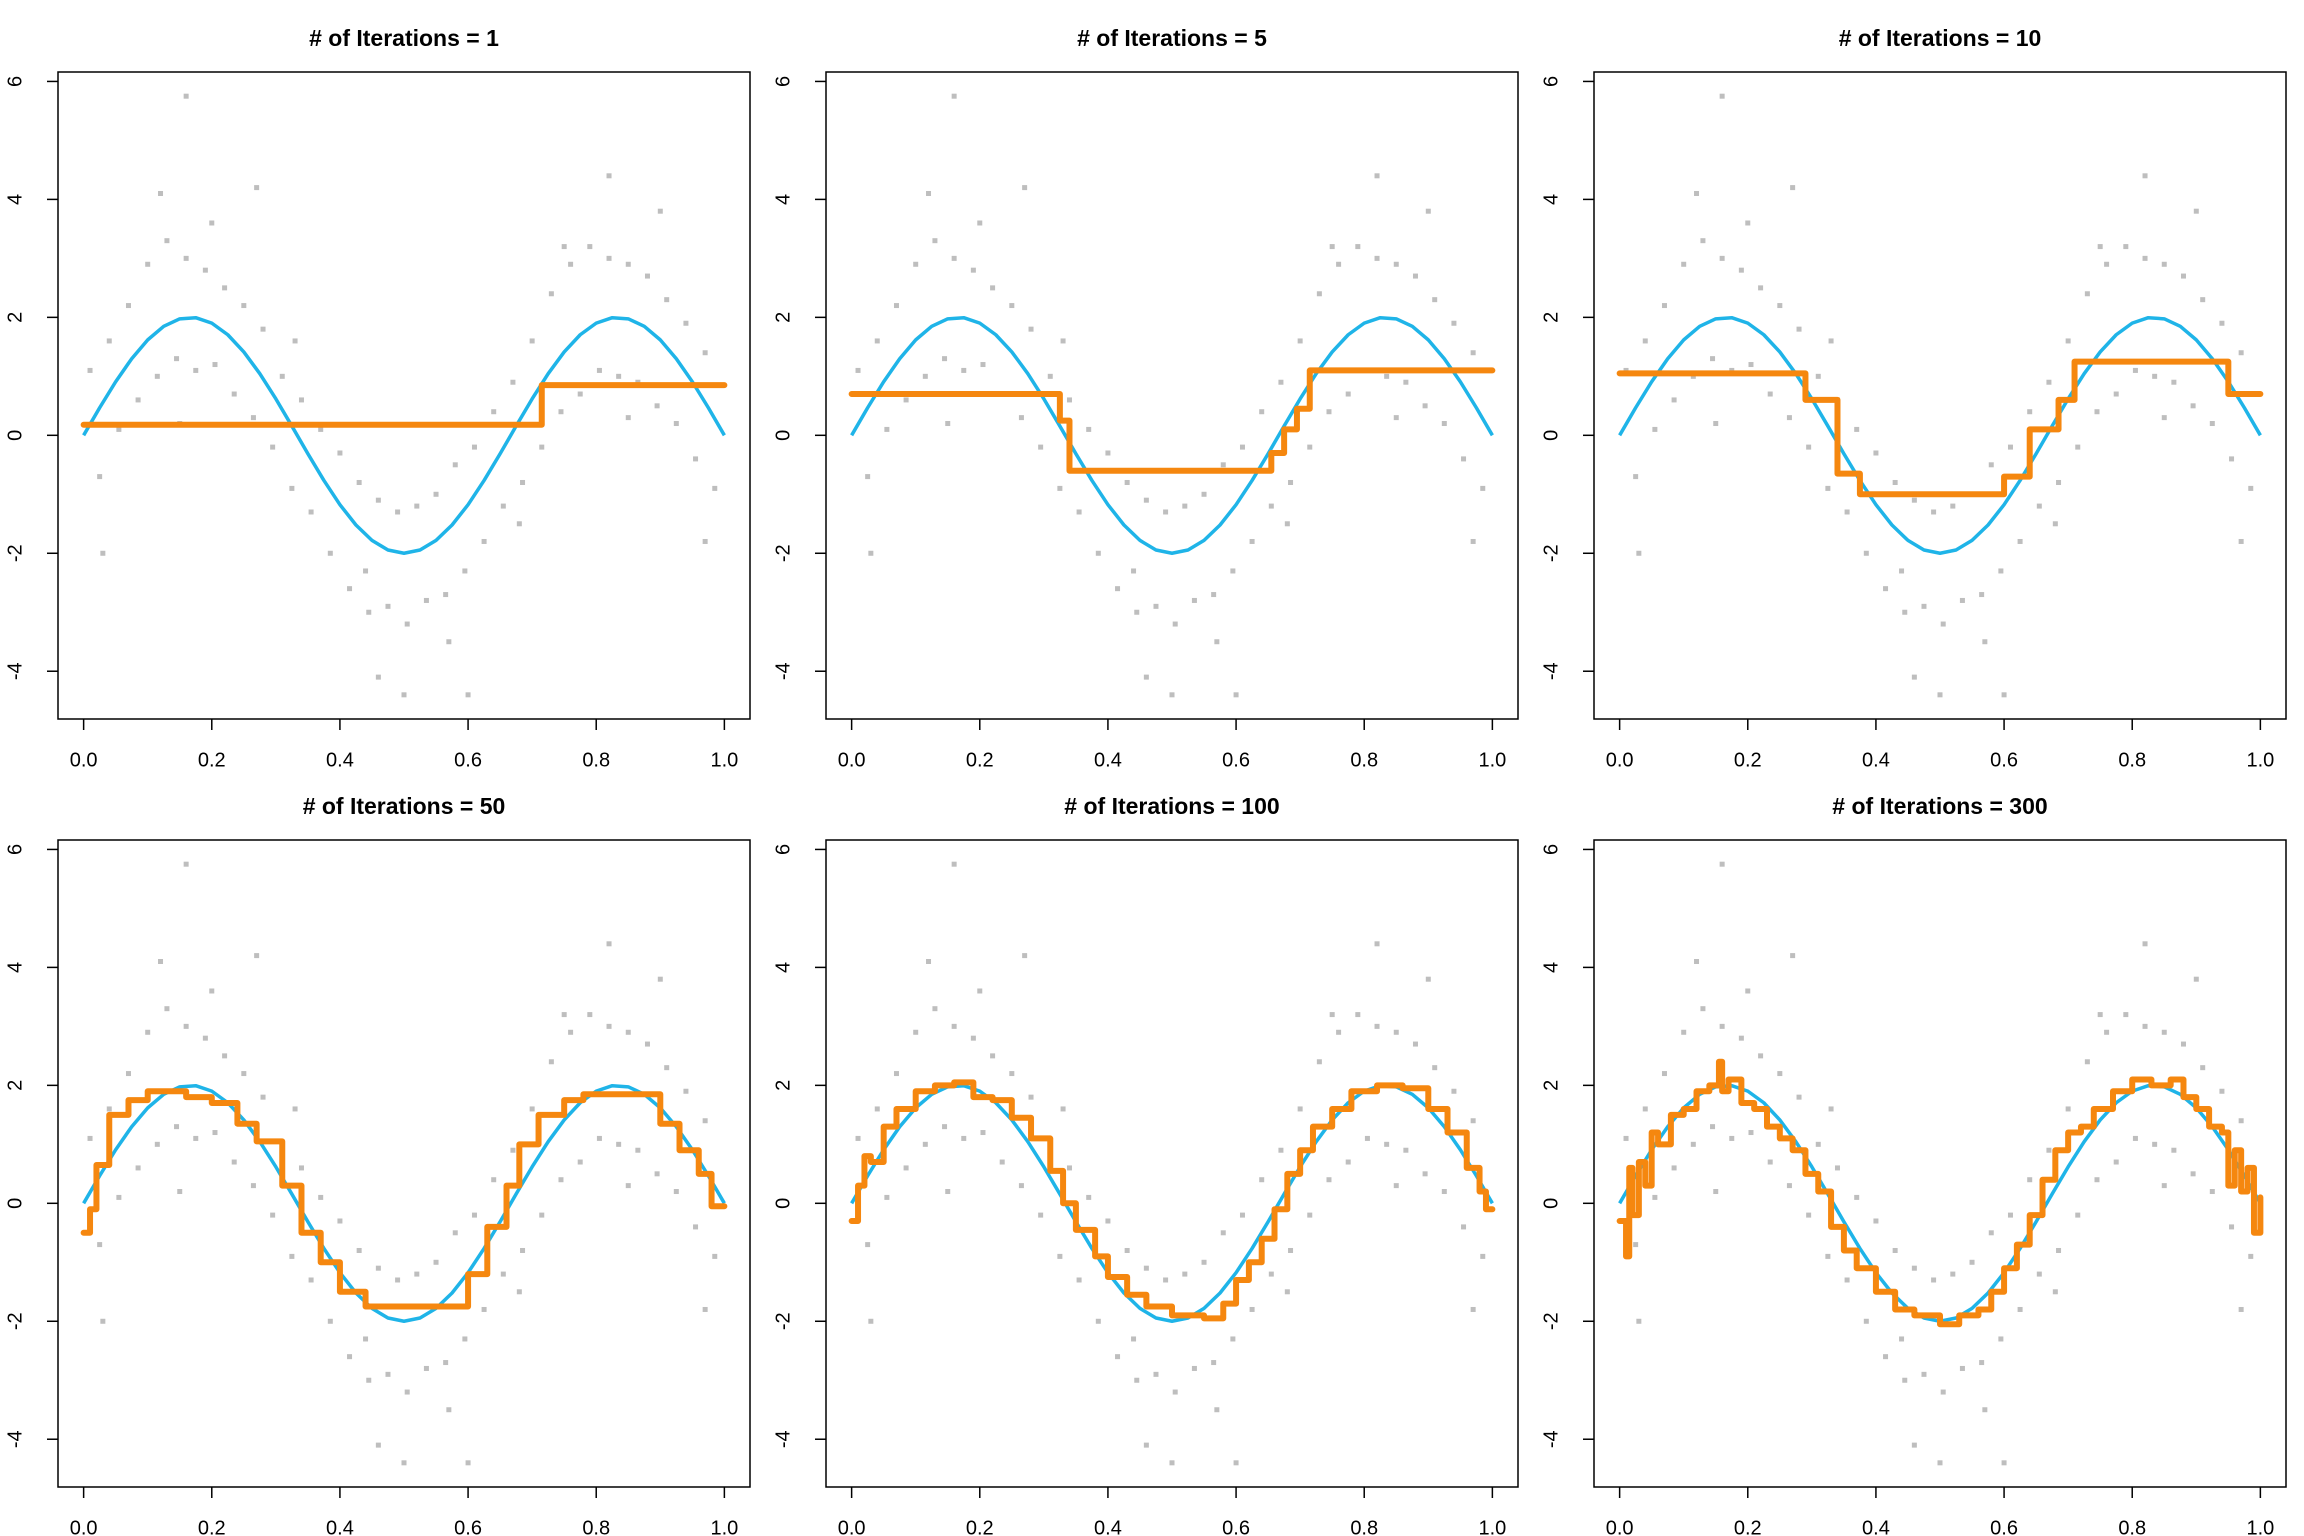  Describe the element at coordinates (1748, 760) in the screenshot. I see `x-tick-label: 0.2` at that location.